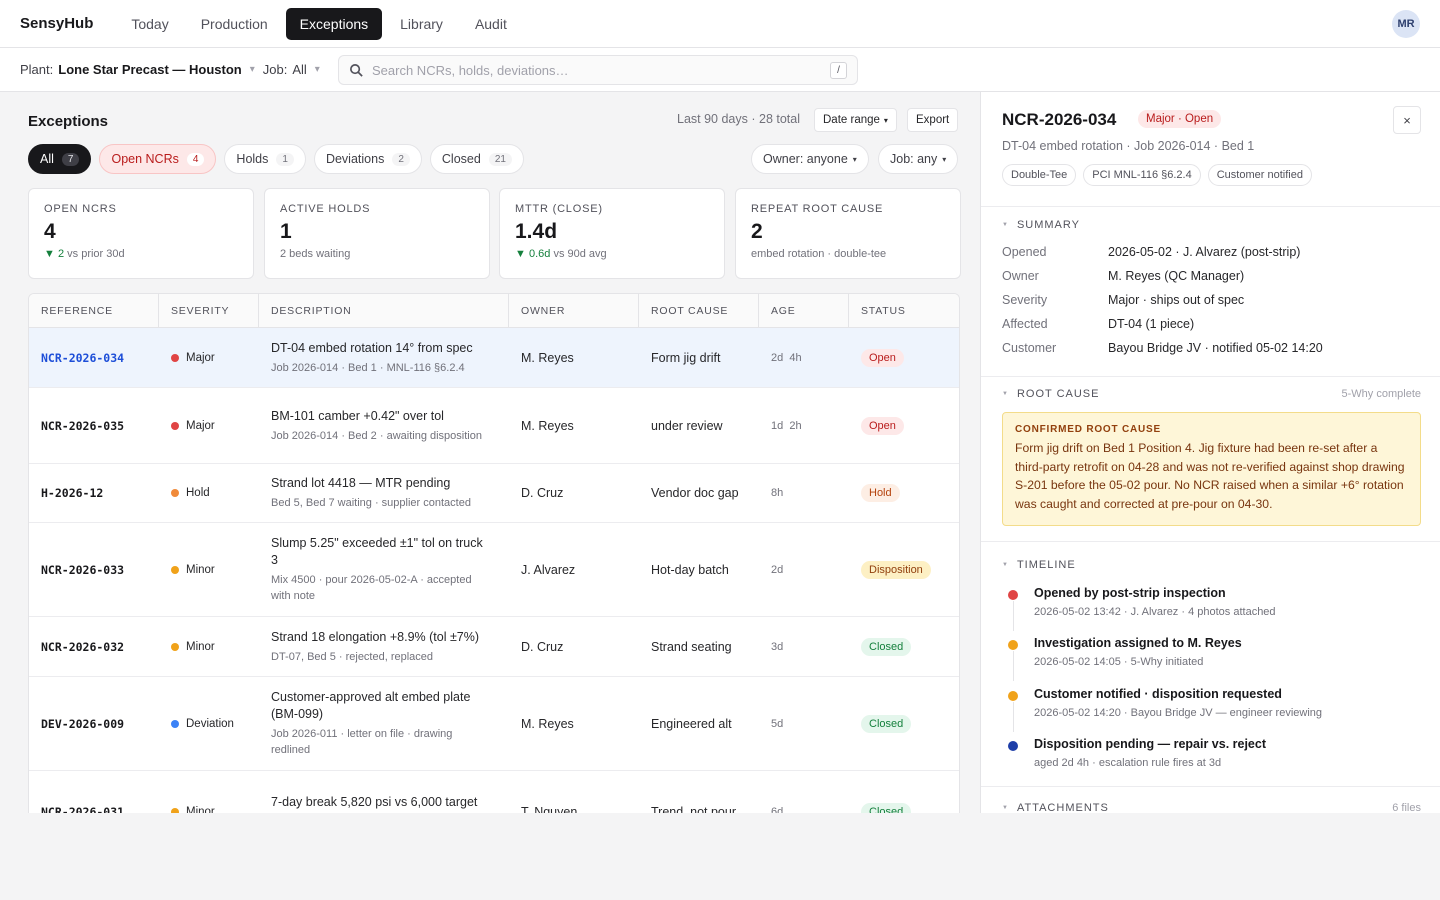 The width and height of the screenshot is (1440, 900). Describe the element at coordinates (810, 159) in the screenshot. I see `owner-filter: Owner: anyone ▾` at that location.